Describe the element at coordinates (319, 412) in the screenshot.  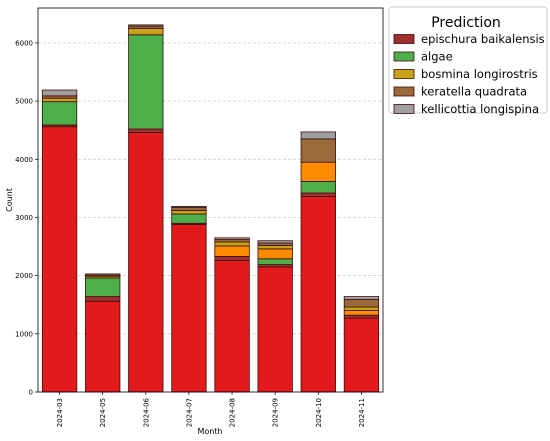
I see `x-tick-label: 2024-10` at that location.